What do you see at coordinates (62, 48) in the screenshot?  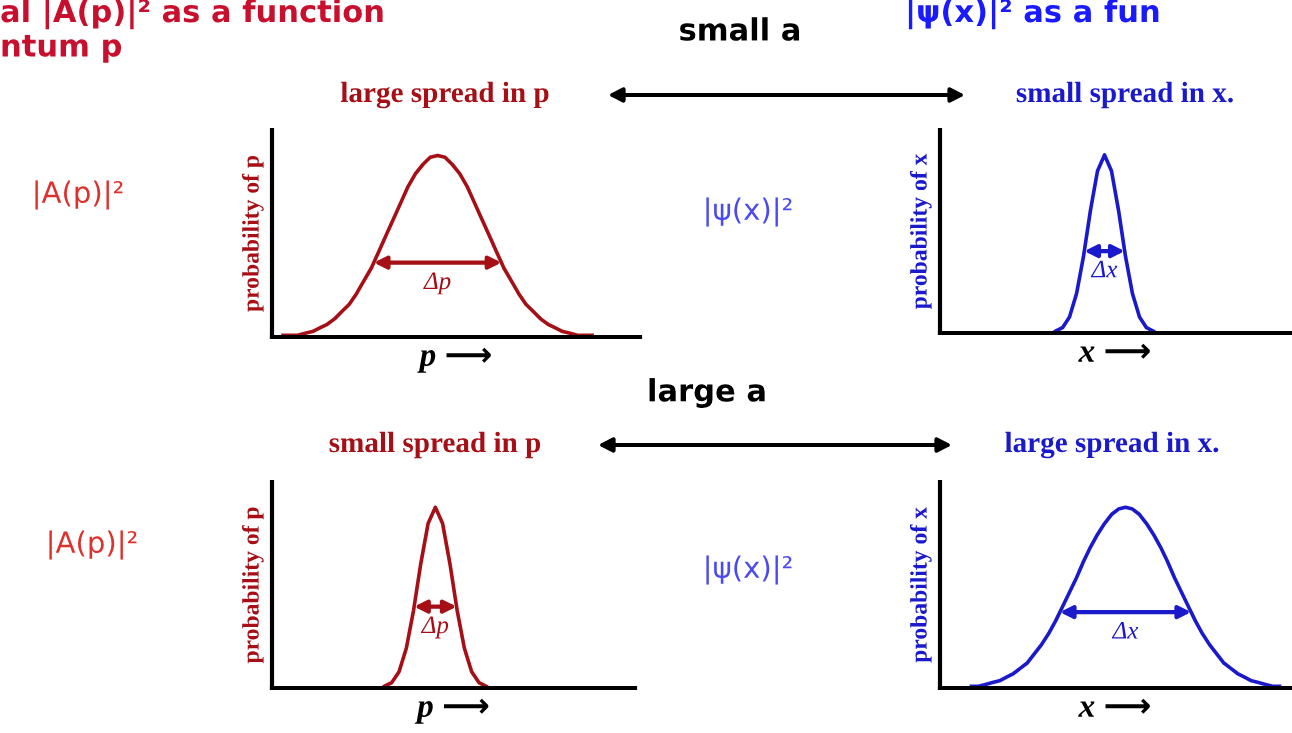 I see `text: ntum p` at bounding box center [62, 48].